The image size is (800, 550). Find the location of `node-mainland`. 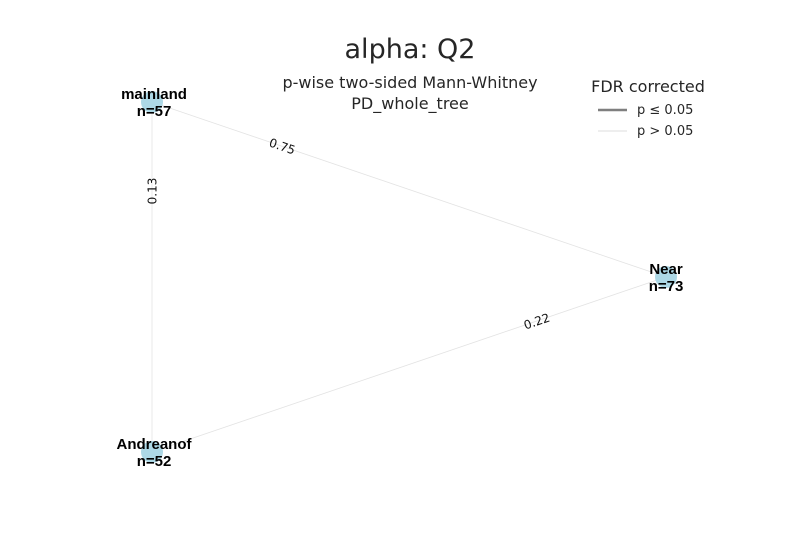

node-mainland is located at coordinates (152, 102).